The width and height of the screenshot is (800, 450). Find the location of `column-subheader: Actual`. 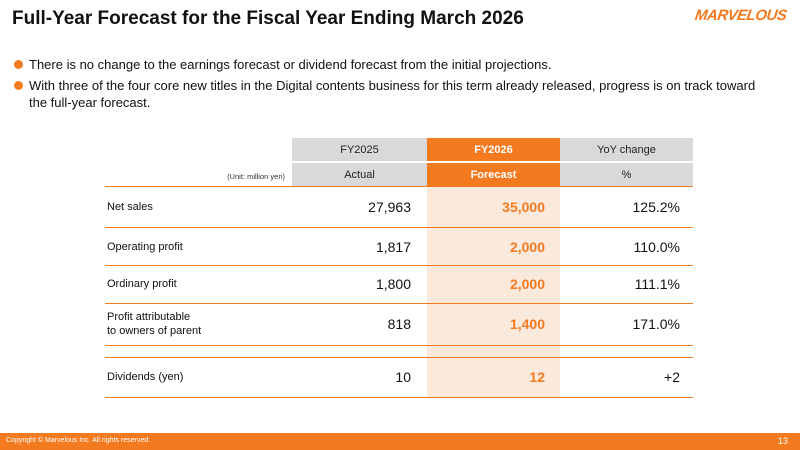

column-subheader: Actual is located at coordinates (359, 174).